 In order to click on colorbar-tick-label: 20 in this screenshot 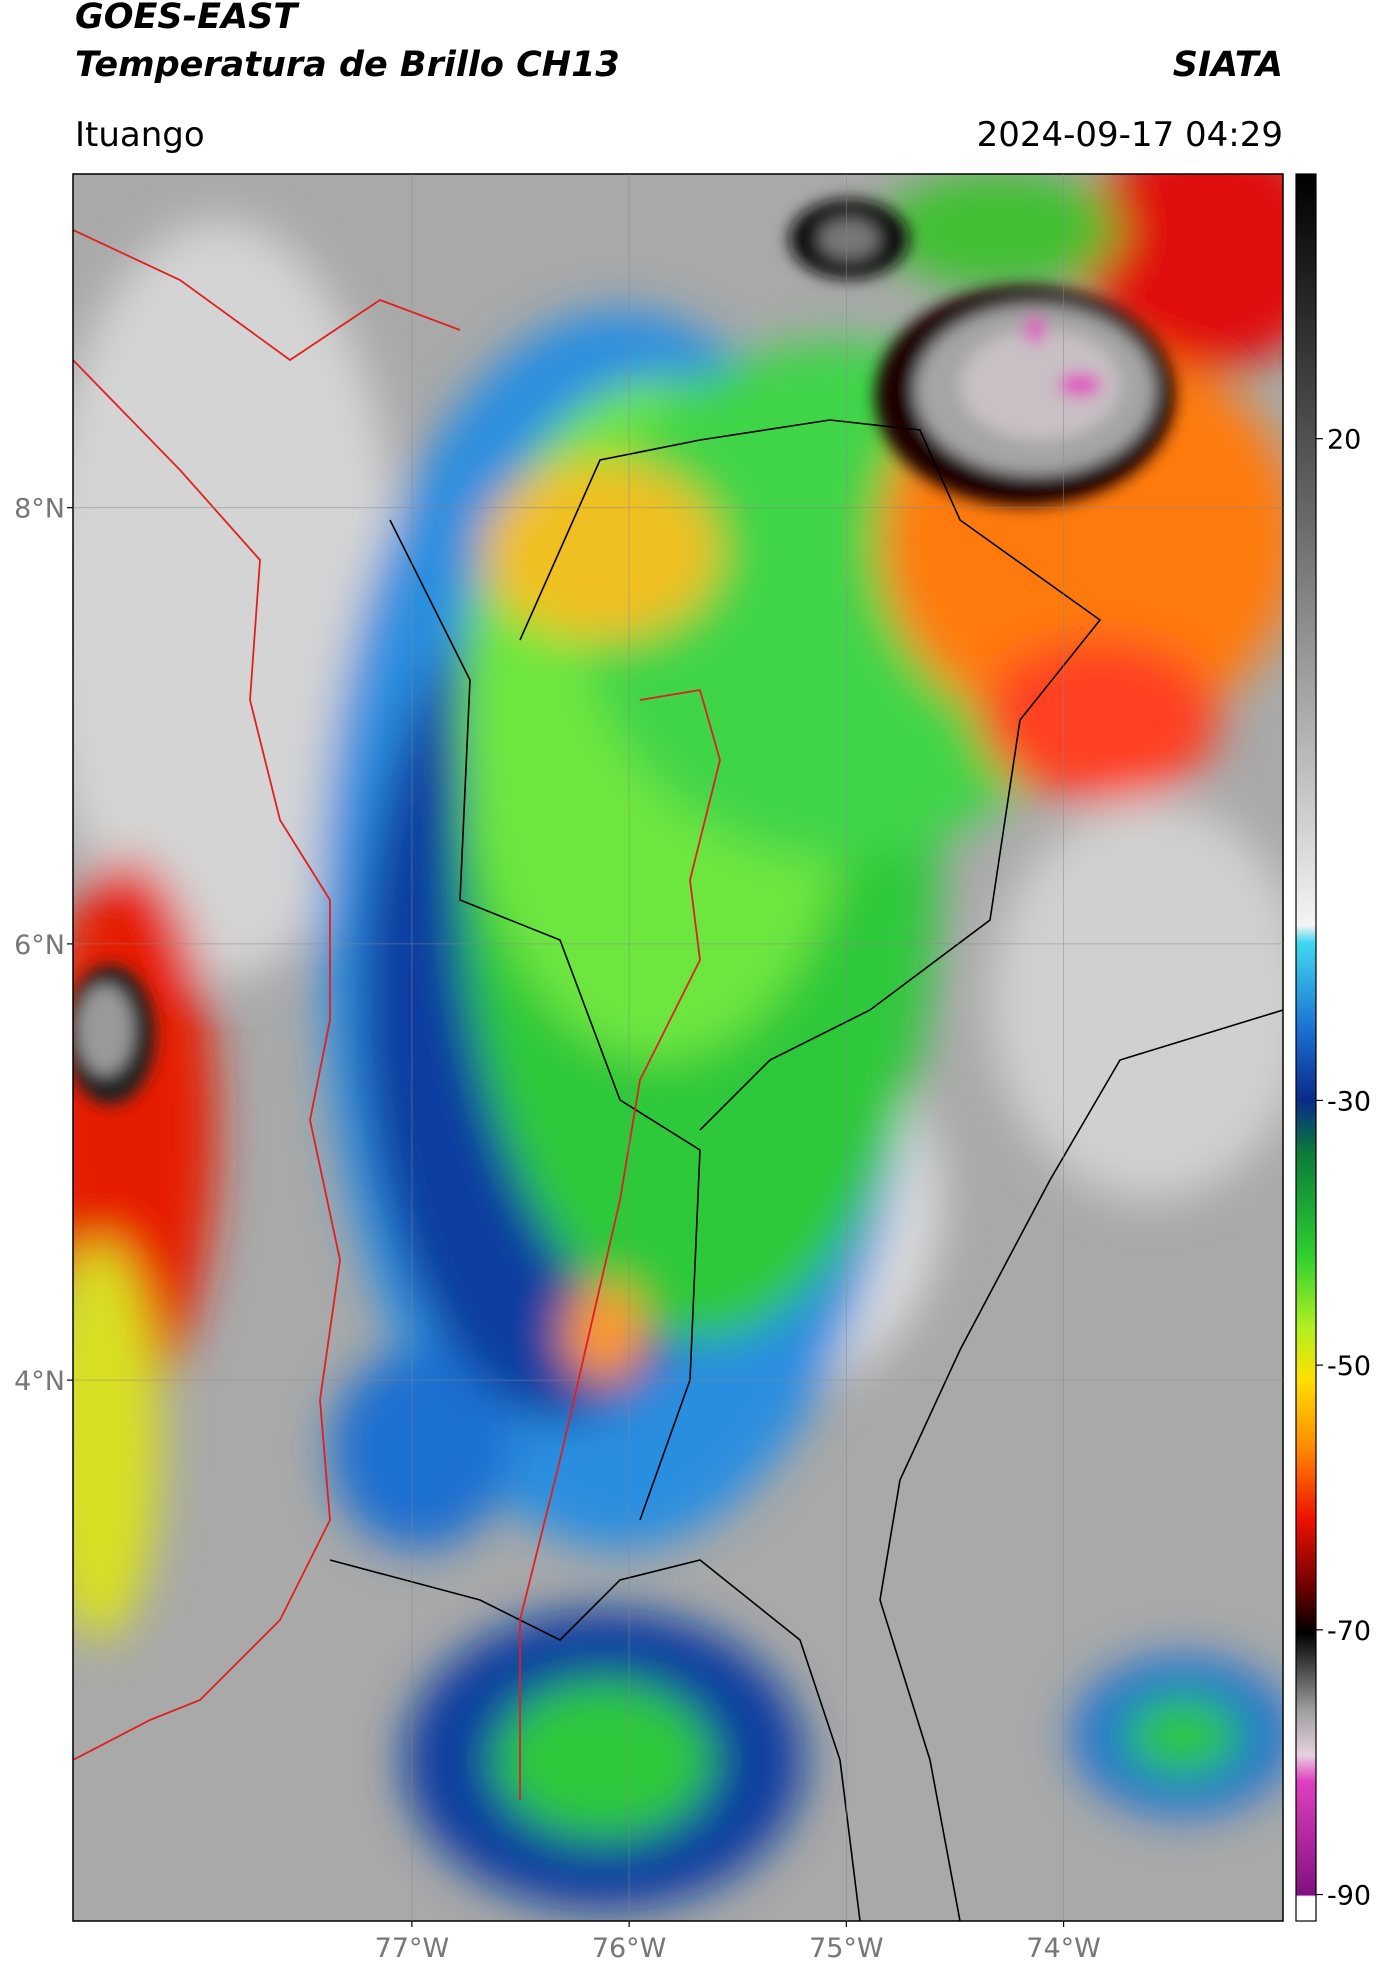, I will do `click(1344, 440)`.